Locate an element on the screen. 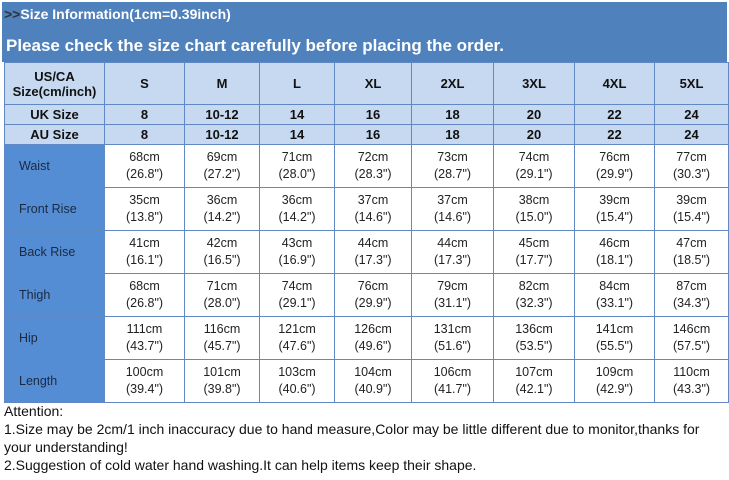 The width and height of the screenshot is (729, 480). measurement-cell: 73cm (28.7") is located at coordinates (452, 166).